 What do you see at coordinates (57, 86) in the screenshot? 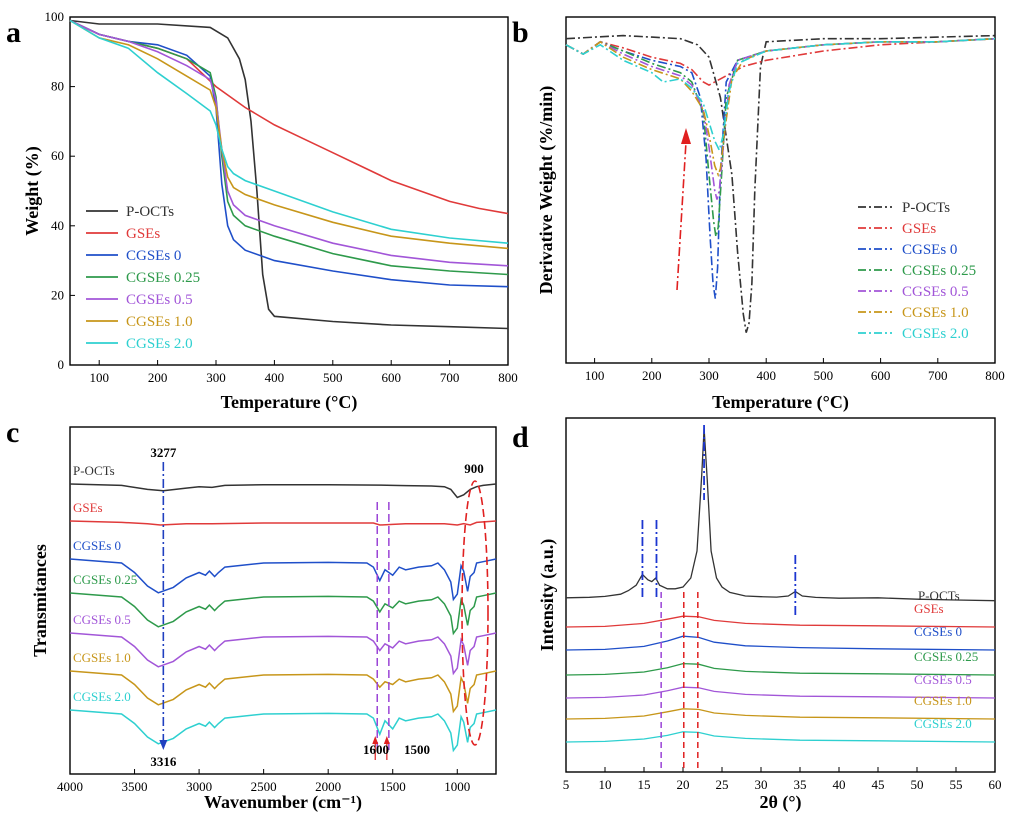
I see `y-tick-label-a: 80` at bounding box center [57, 86].